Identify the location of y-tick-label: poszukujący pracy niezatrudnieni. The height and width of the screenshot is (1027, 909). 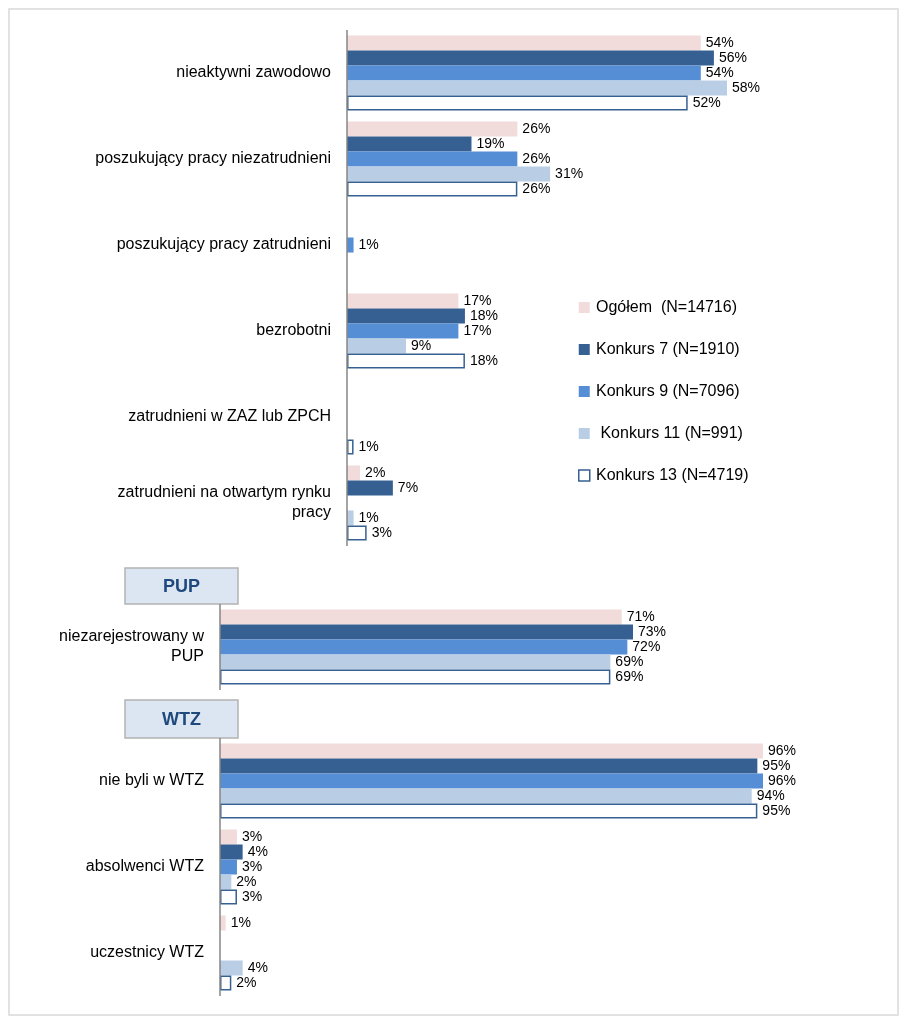
(213, 158).